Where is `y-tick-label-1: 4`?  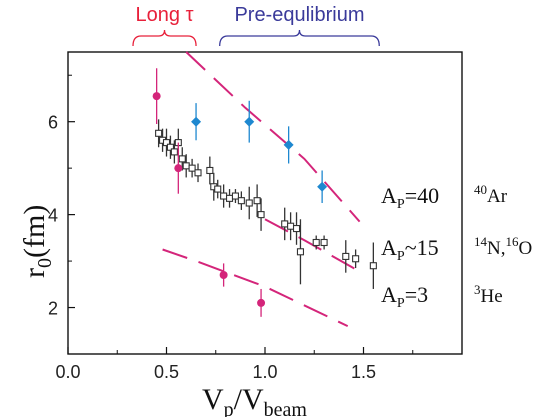 y-tick-label-1: 4 is located at coordinates (53, 216).